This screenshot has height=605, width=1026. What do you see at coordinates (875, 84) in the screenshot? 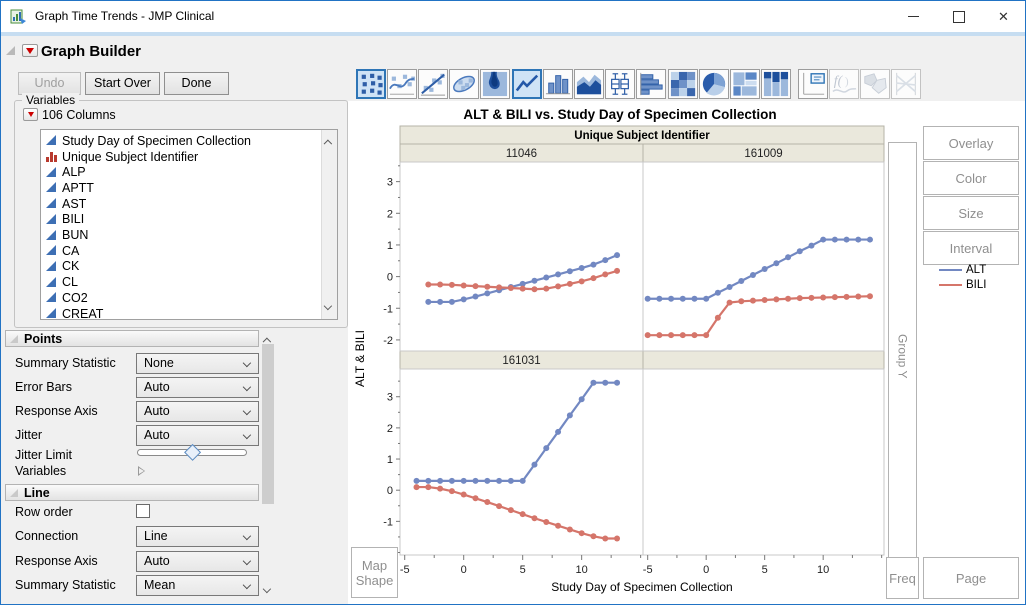
I see `element-map-shapes-icon` at bounding box center [875, 84].